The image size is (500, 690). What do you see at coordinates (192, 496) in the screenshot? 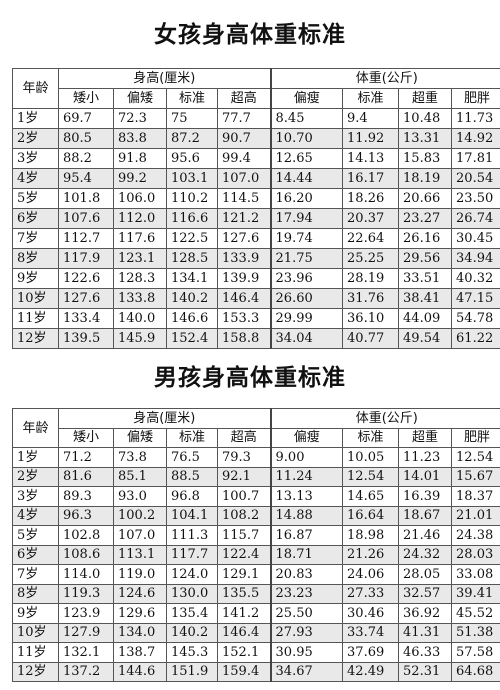
I see `boys-height-cell: 96.8` at bounding box center [192, 496].